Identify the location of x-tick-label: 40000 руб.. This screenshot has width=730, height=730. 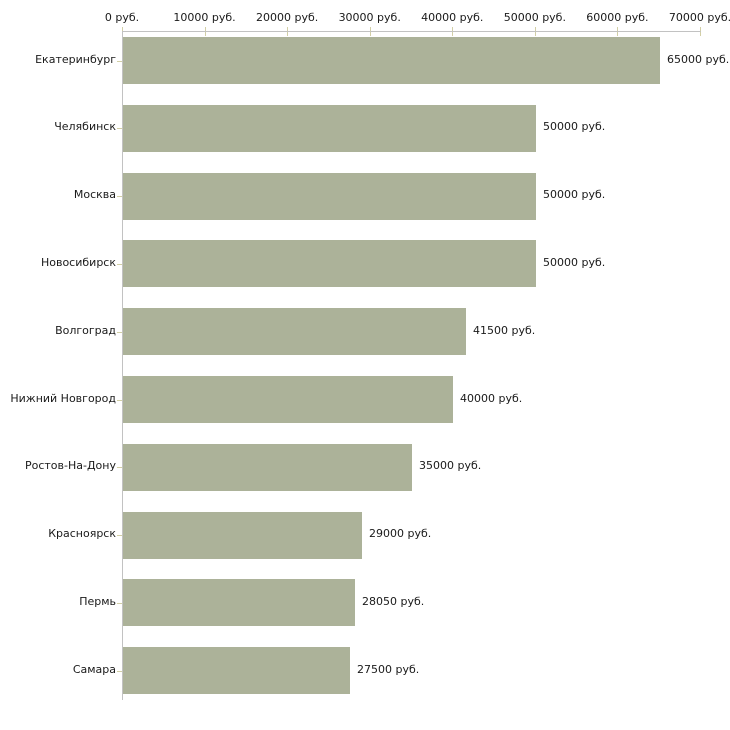
(452, 17).